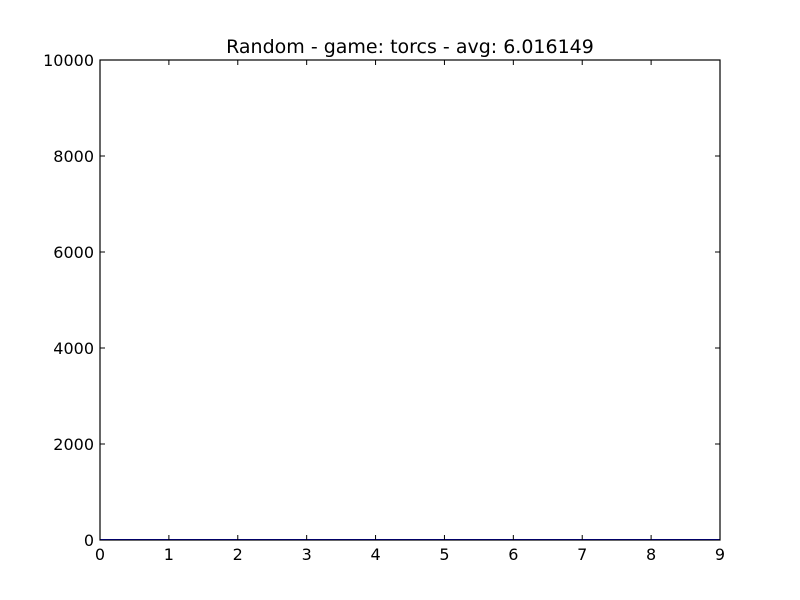 The height and width of the screenshot is (600, 800). What do you see at coordinates (73, 252) in the screenshot?
I see `y-tick-label: 6000` at bounding box center [73, 252].